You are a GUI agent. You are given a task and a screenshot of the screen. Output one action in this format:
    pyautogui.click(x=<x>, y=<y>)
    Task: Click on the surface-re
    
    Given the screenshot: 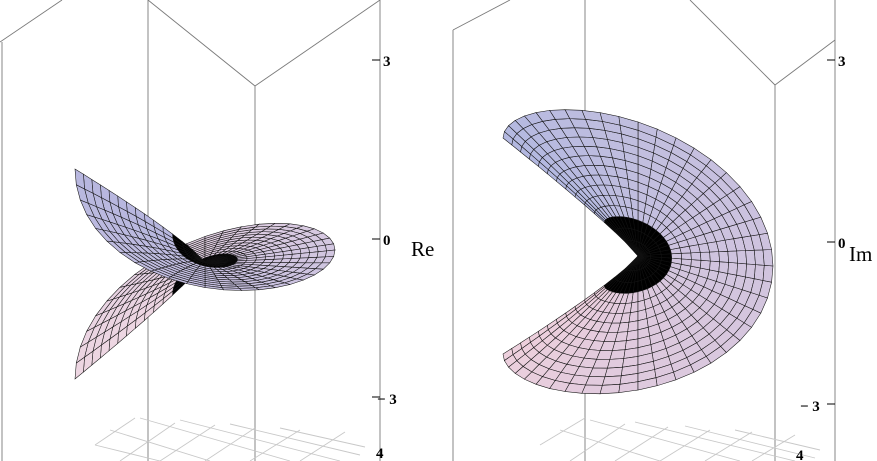 What is the action you would take?
    pyautogui.click(x=205, y=274)
    